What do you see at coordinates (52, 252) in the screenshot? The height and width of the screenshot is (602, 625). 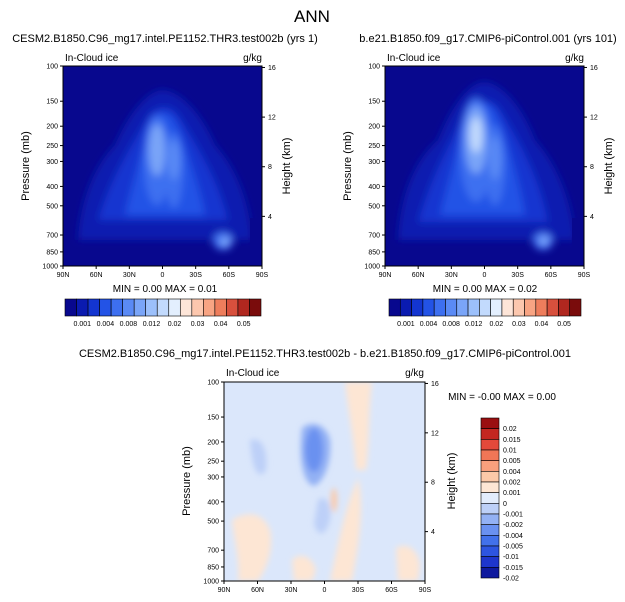 I see `panel-test-ytick-label: 850` at bounding box center [52, 252].